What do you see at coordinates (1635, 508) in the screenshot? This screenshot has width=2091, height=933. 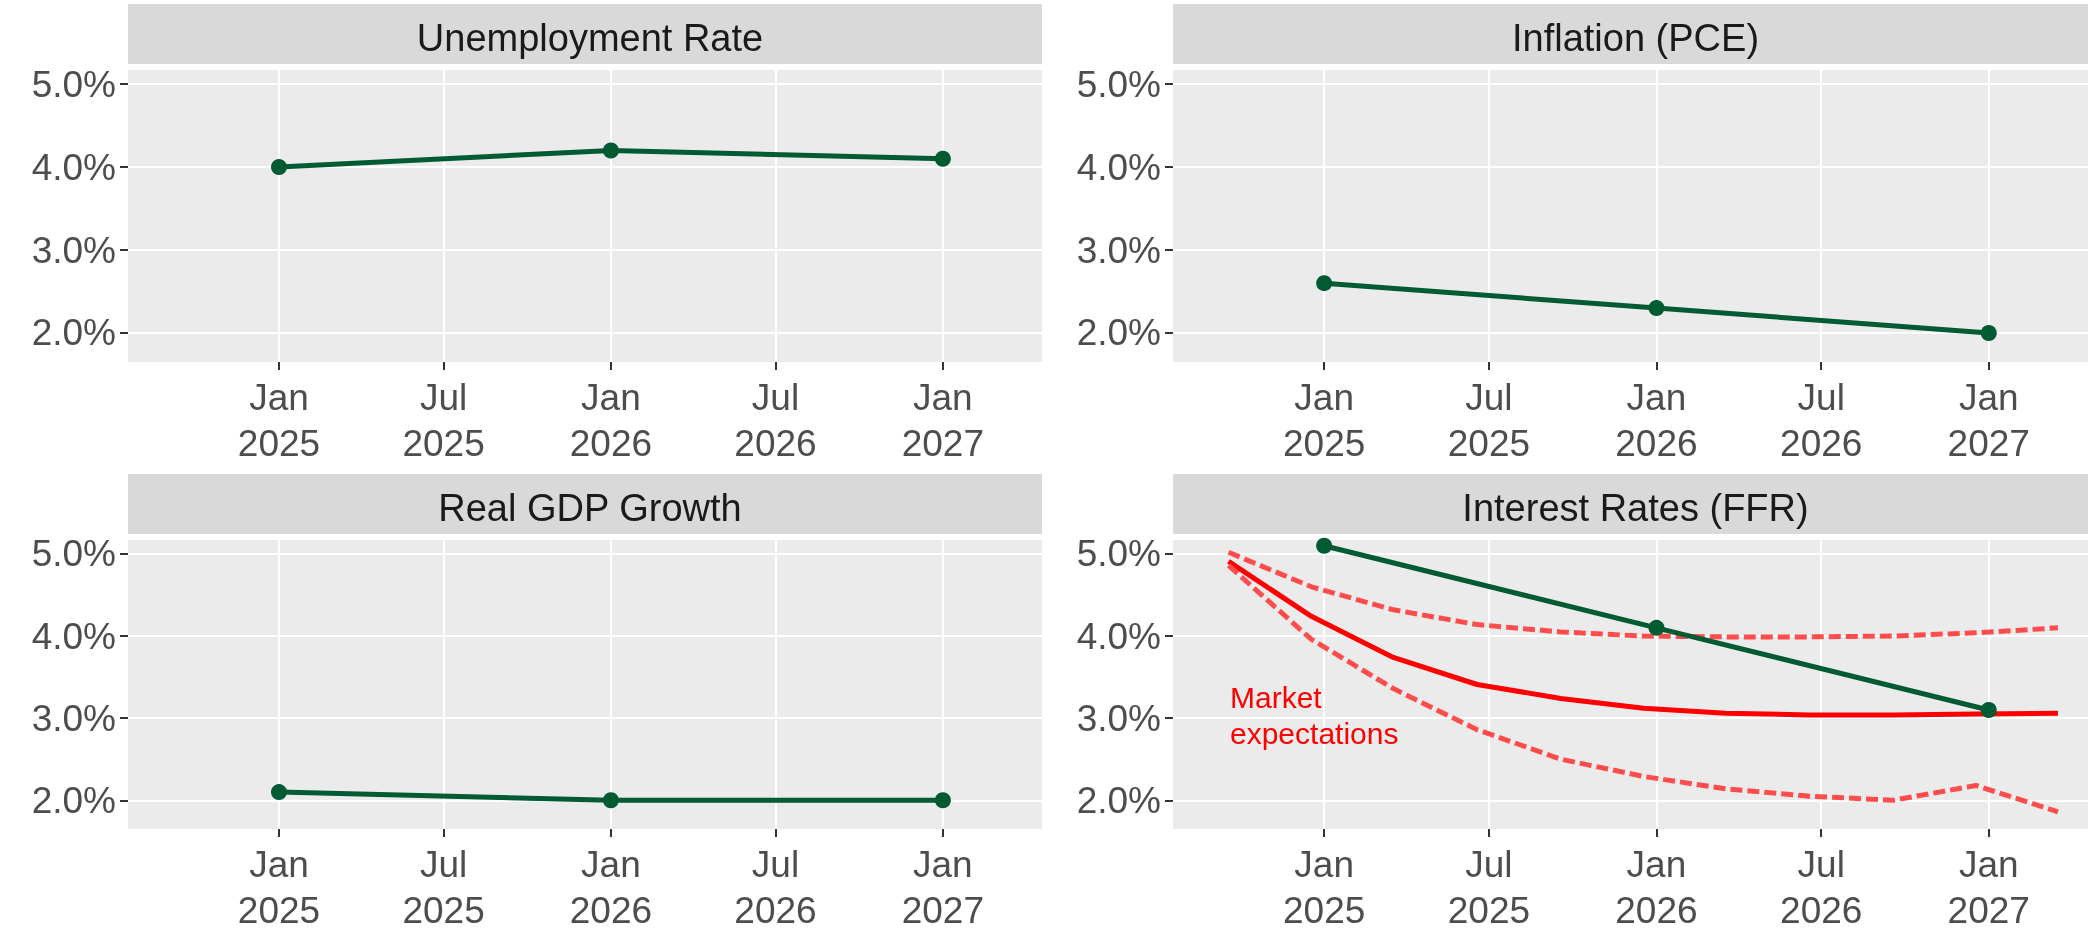 I see `chart-title: Interest Rates (FFR)` at bounding box center [1635, 508].